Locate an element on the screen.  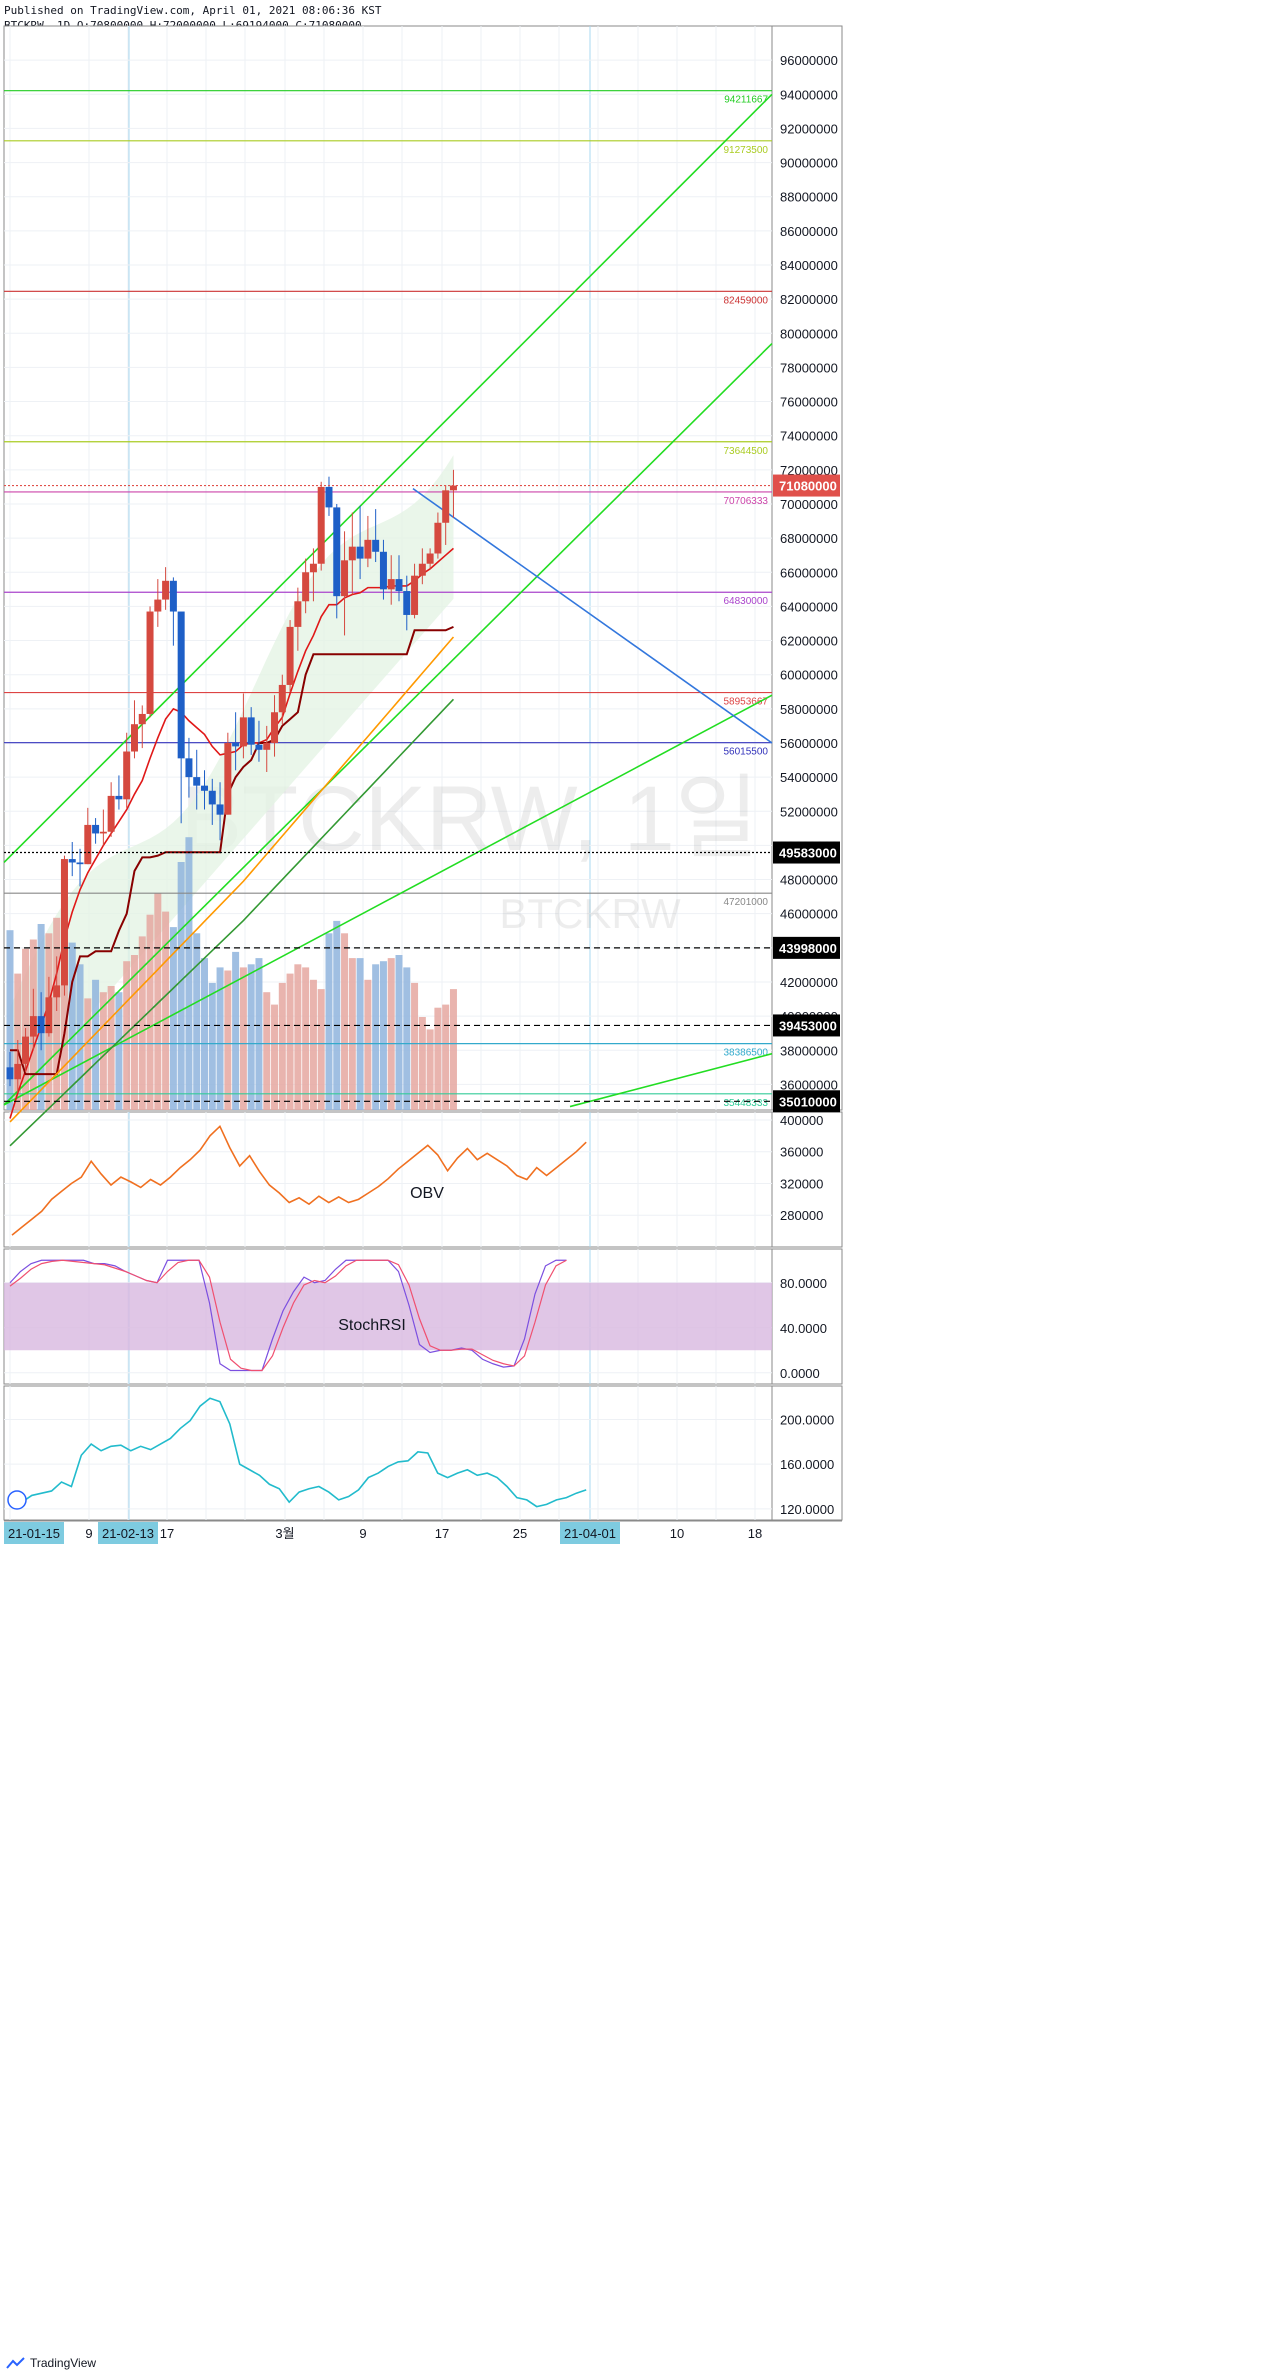
y-tick-label: 54000000 is located at coordinates (809, 777).